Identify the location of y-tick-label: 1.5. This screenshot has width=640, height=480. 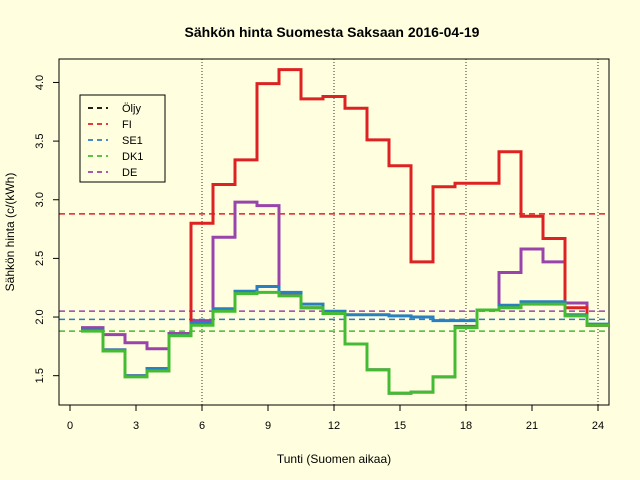
(40, 375).